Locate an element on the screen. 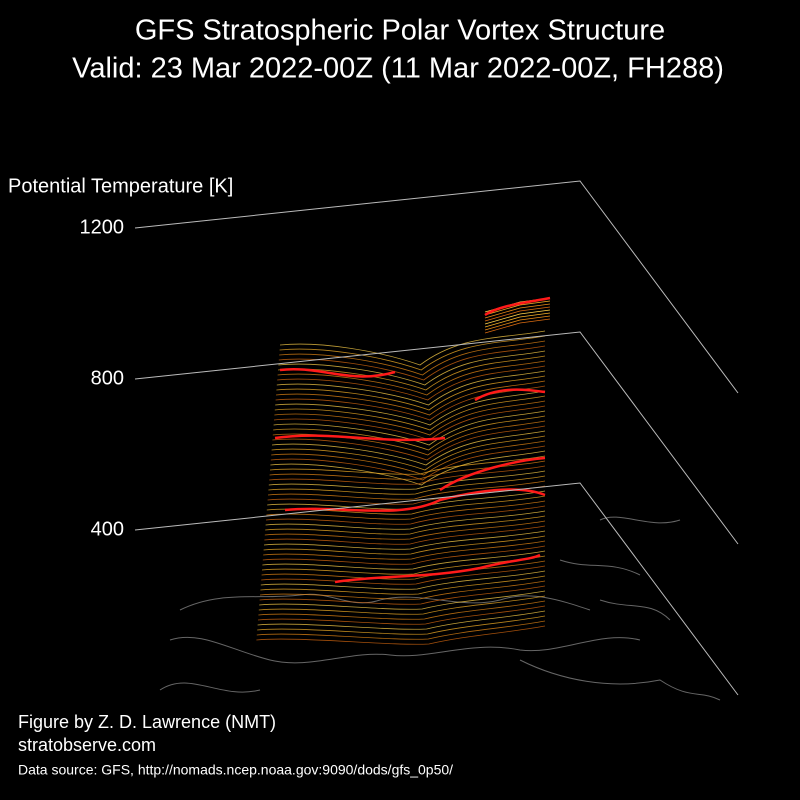 This screenshot has height=800, width=800. z-axis-label: Potential Temperature [K] is located at coordinates (120, 186).